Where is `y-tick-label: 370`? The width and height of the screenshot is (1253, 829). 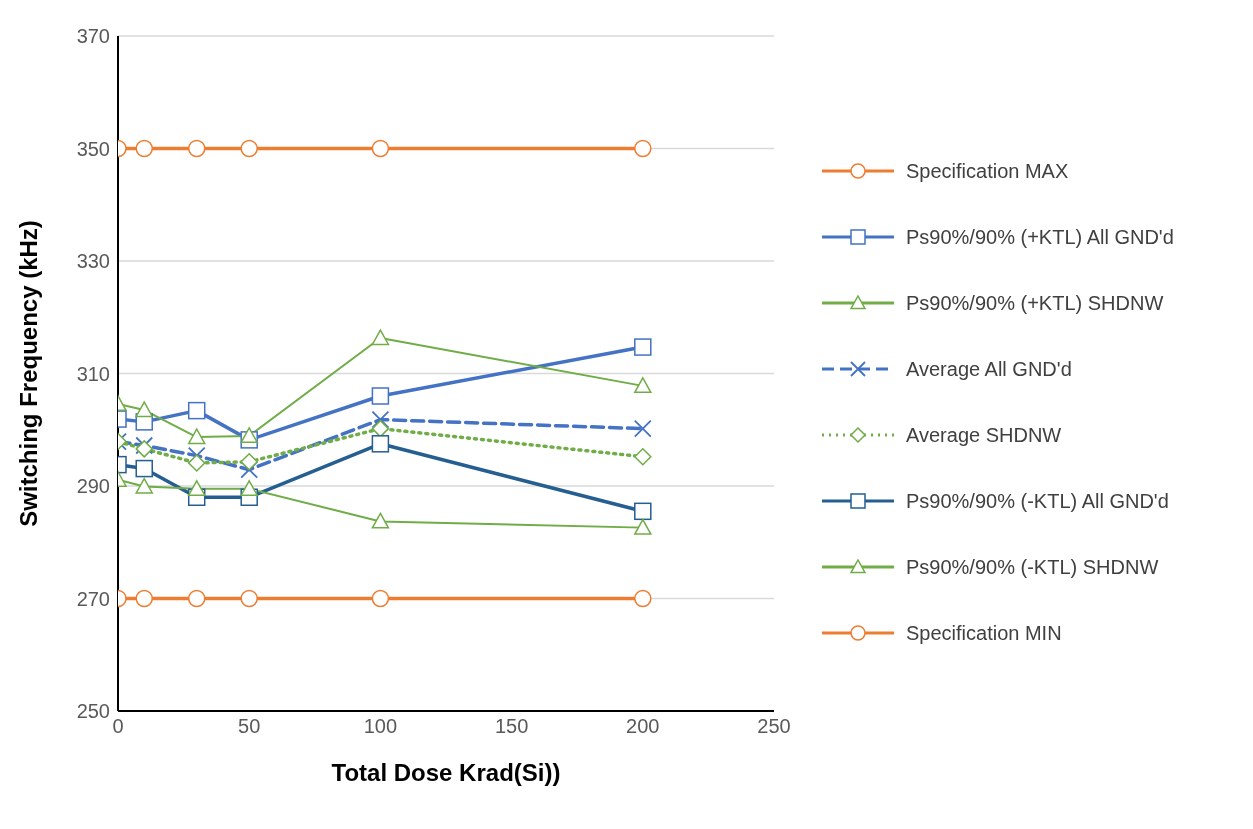
y-tick-label: 370 is located at coordinates (93, 36).